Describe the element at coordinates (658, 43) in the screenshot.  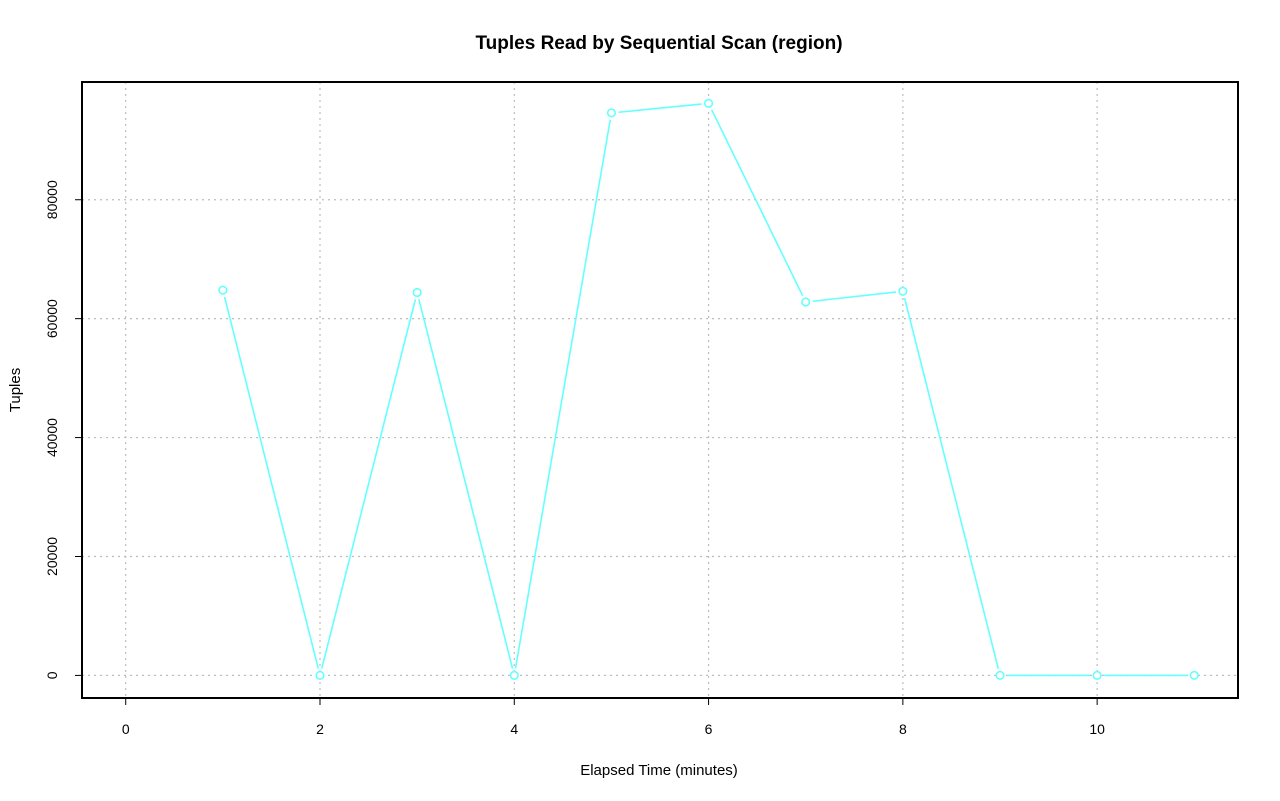
I see `chart-title: Tuples Read by Sequential Scan (region)` at that location.